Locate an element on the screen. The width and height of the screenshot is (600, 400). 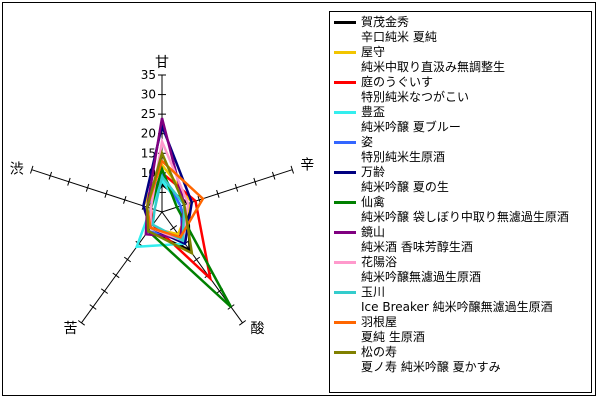
axis-label-4: 渋 is located at coordinates (17, 170).